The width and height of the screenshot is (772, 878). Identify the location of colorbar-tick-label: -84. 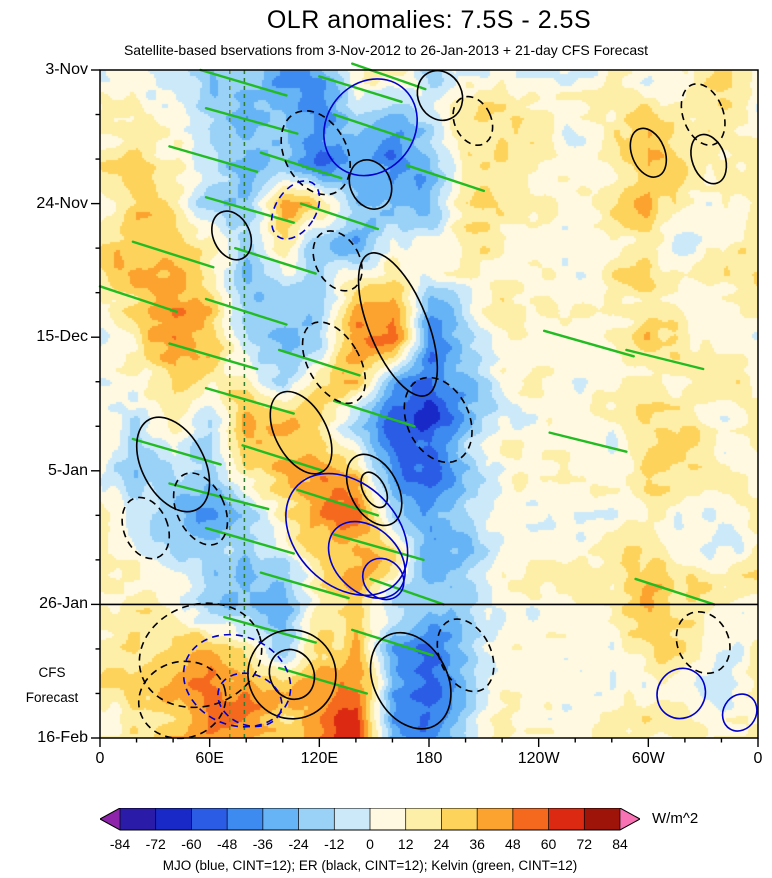
(120, 844).